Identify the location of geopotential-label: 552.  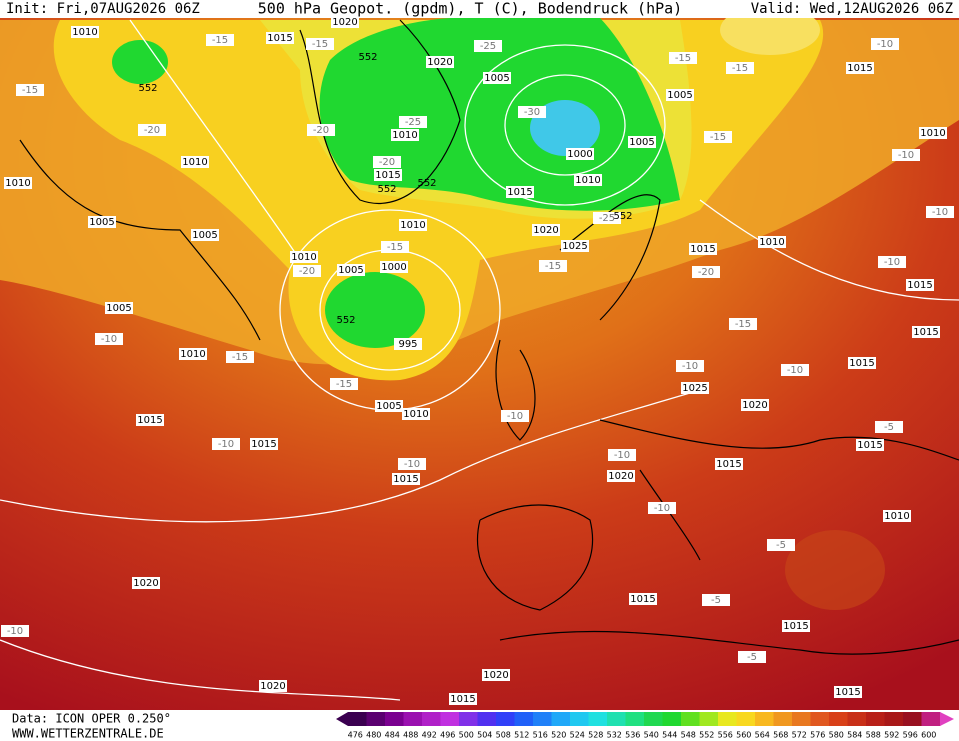
(367, 57).